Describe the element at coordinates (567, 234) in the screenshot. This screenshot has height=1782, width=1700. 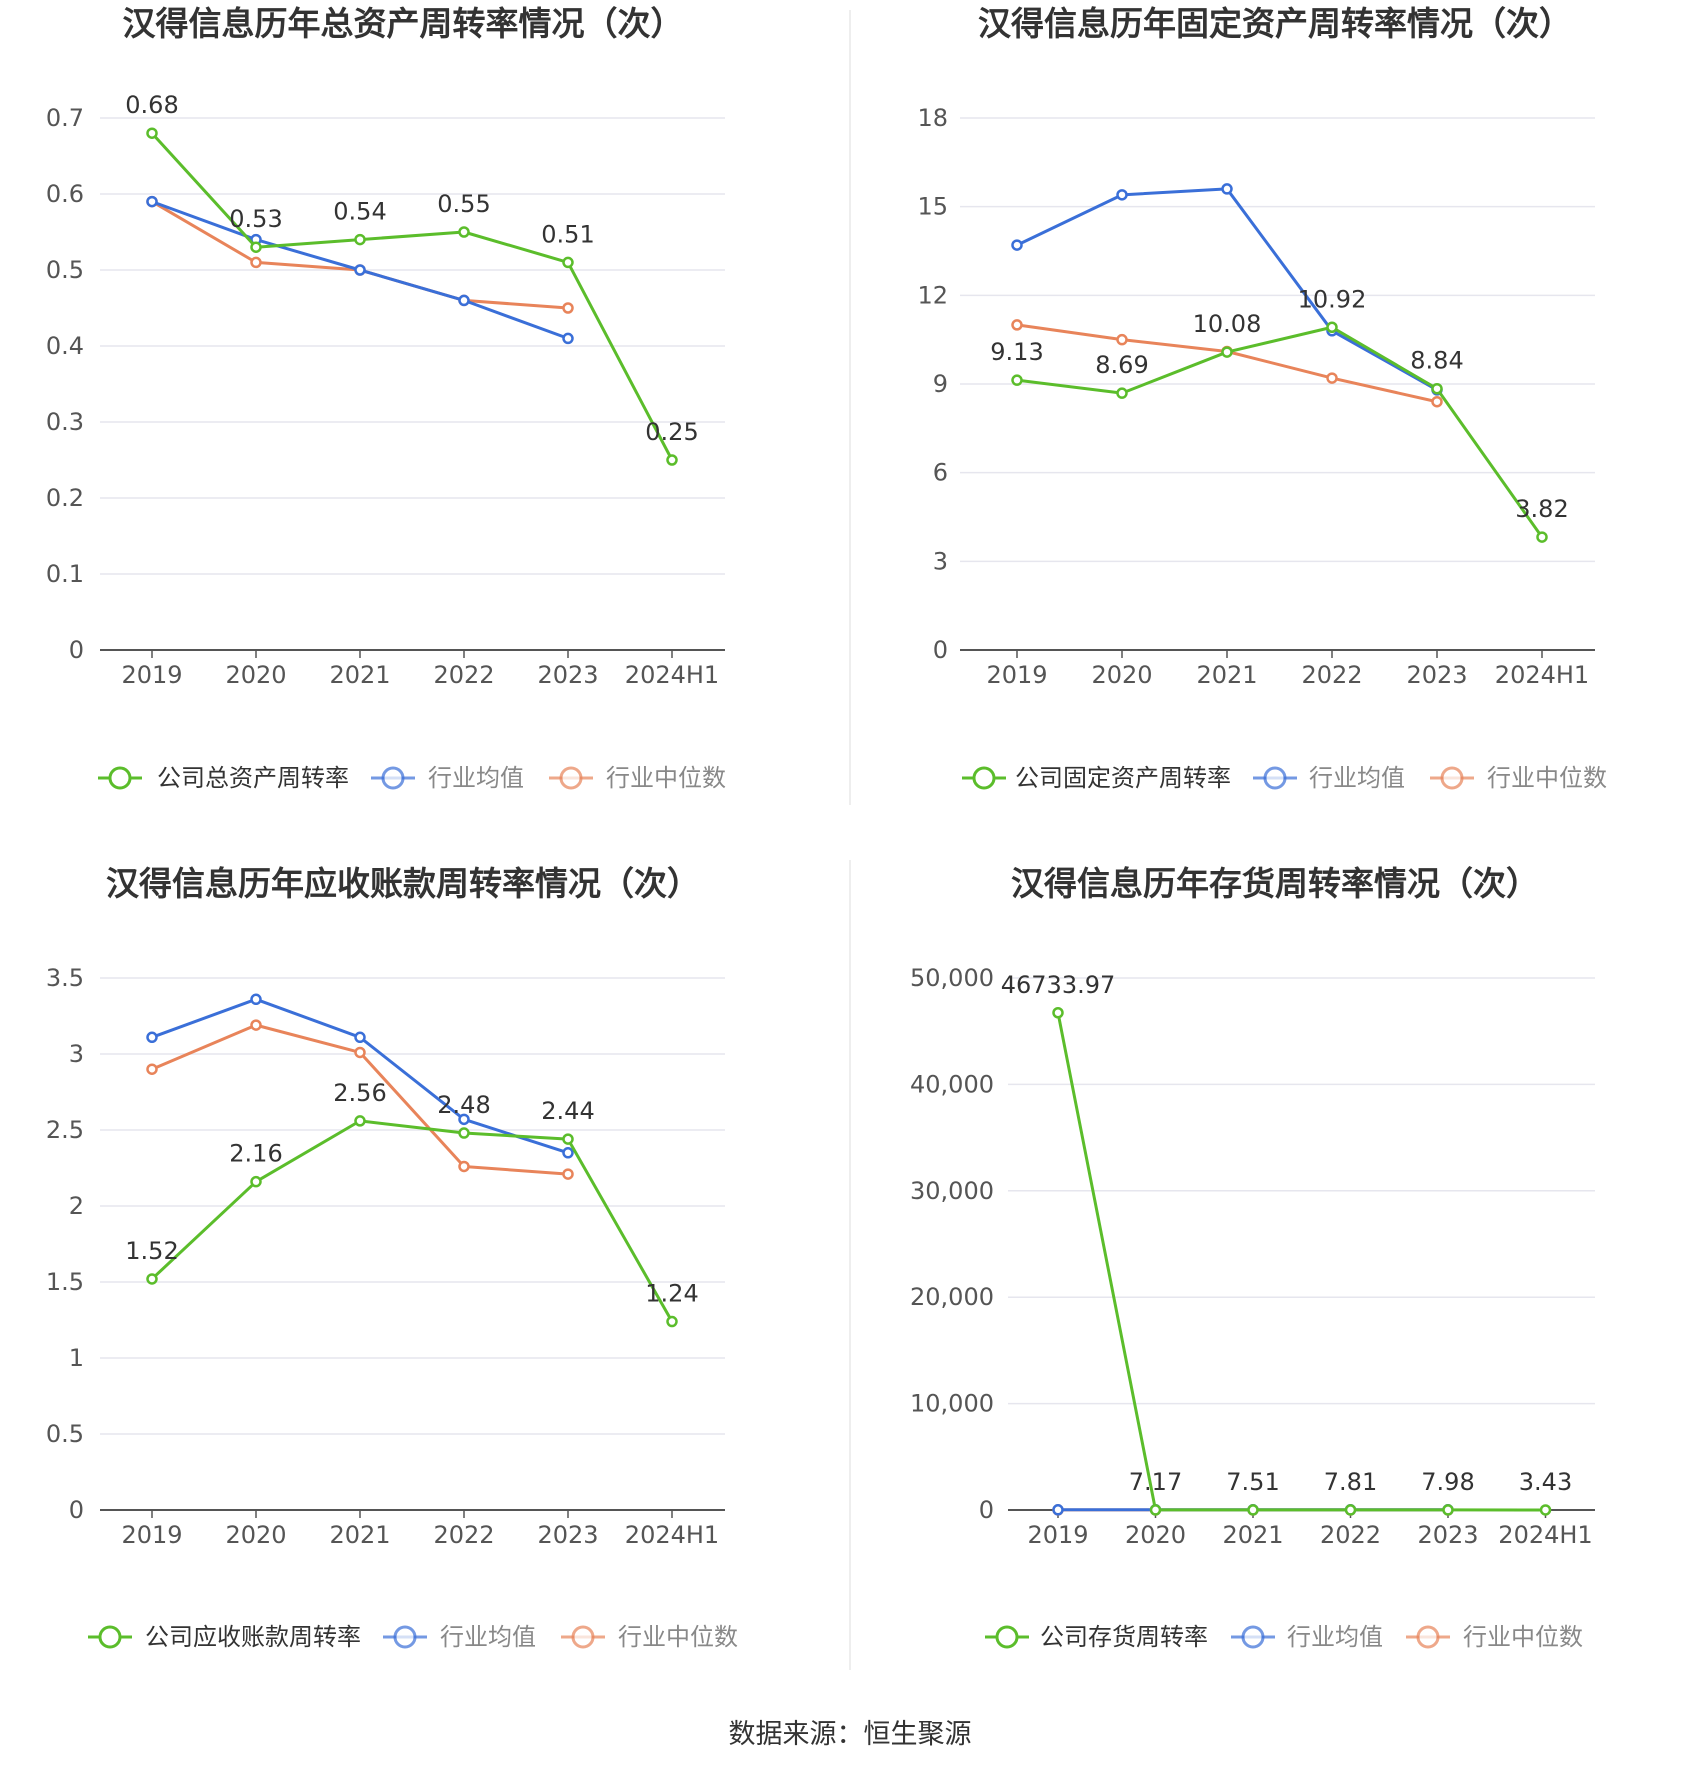
I see `data-label: 0.51` at that location.